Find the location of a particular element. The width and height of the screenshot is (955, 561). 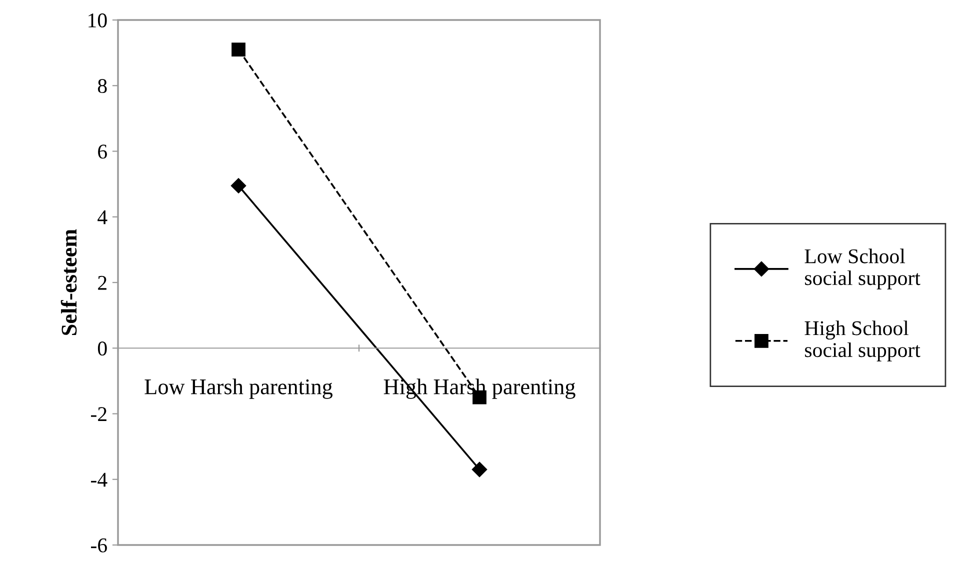

y-tick-label: -2 is located at coordinates (98, 414).